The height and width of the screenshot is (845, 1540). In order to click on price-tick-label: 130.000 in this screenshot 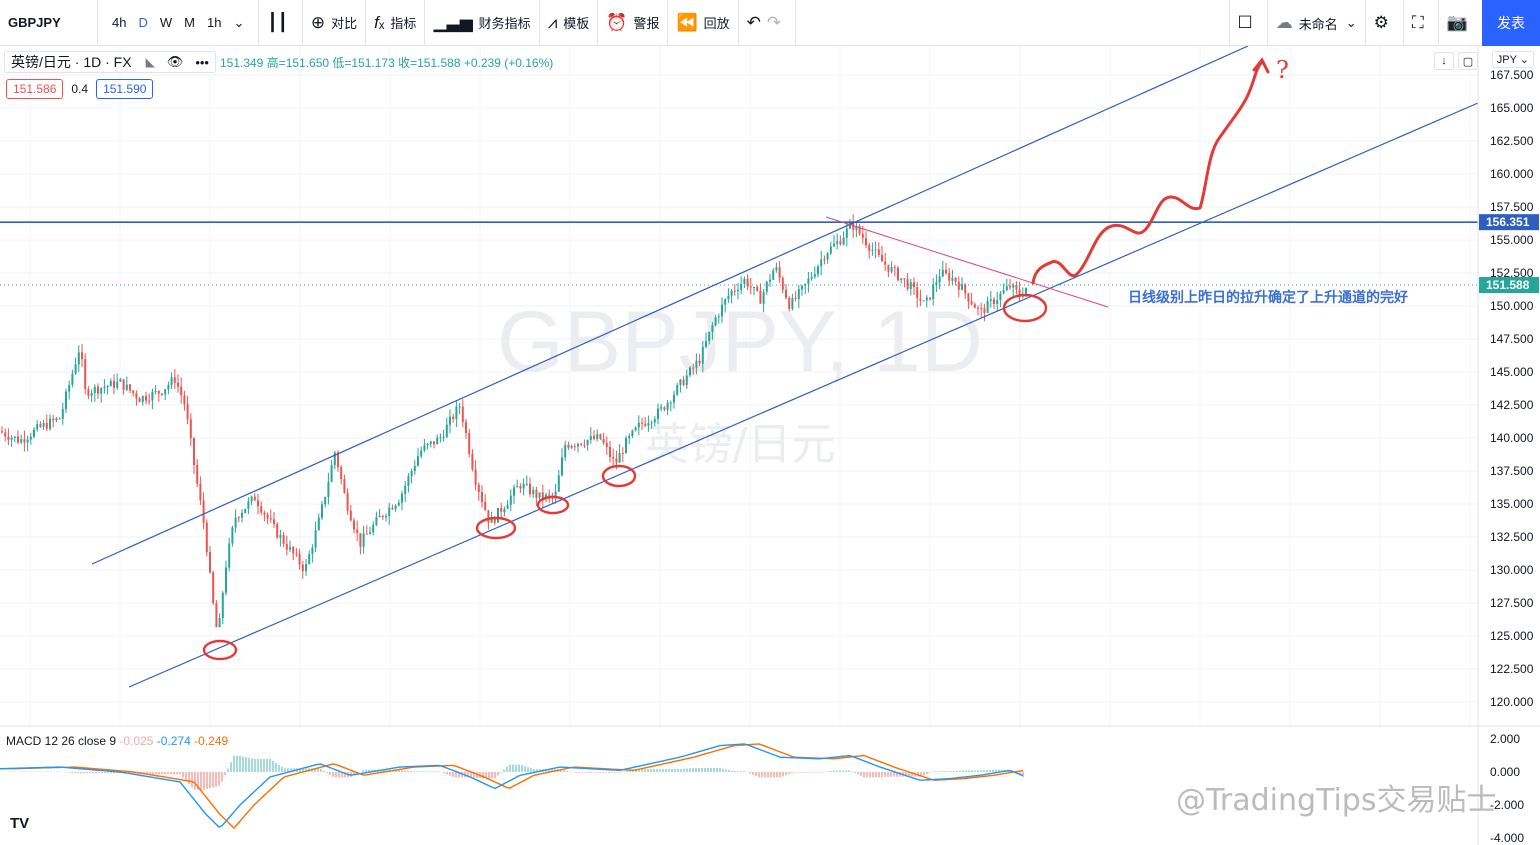, I will do `click(1512, 570)`.